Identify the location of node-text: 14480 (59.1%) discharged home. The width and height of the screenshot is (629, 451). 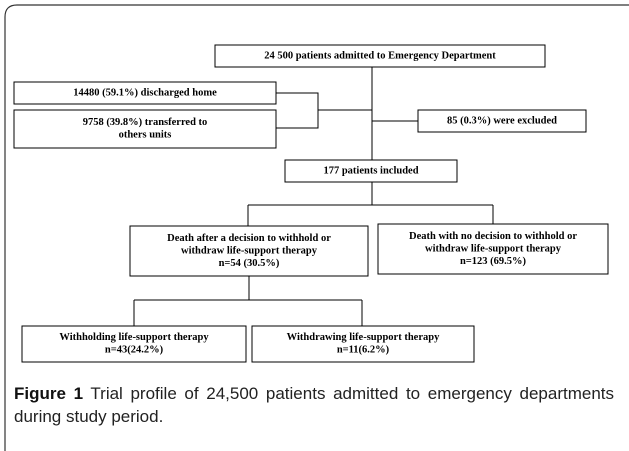
(145, 92).